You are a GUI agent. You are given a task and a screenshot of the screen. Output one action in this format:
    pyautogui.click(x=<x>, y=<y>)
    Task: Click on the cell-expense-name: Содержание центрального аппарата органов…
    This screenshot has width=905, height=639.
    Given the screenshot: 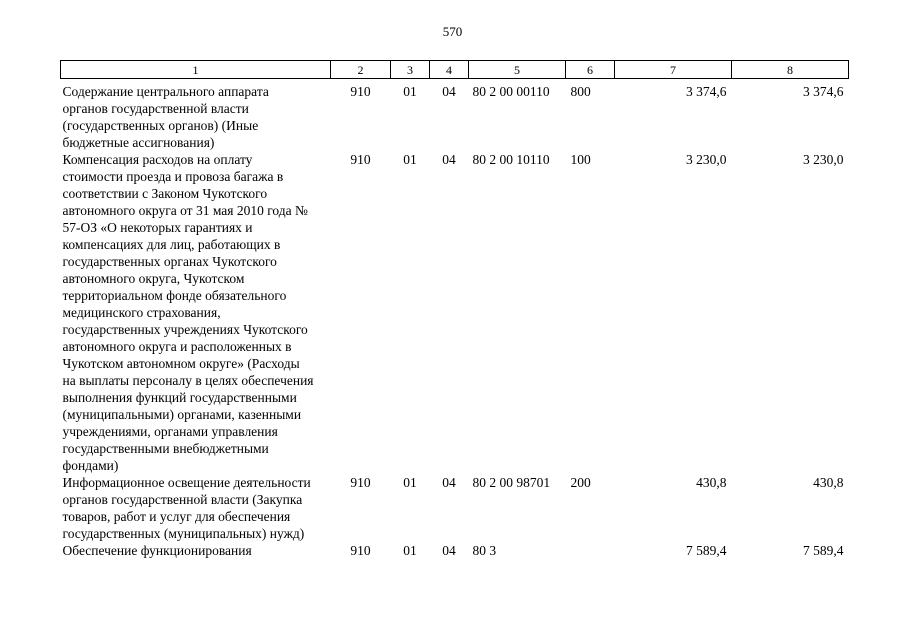 What is the action you would take?
    pyautogui.click(x=165, y=117)
    